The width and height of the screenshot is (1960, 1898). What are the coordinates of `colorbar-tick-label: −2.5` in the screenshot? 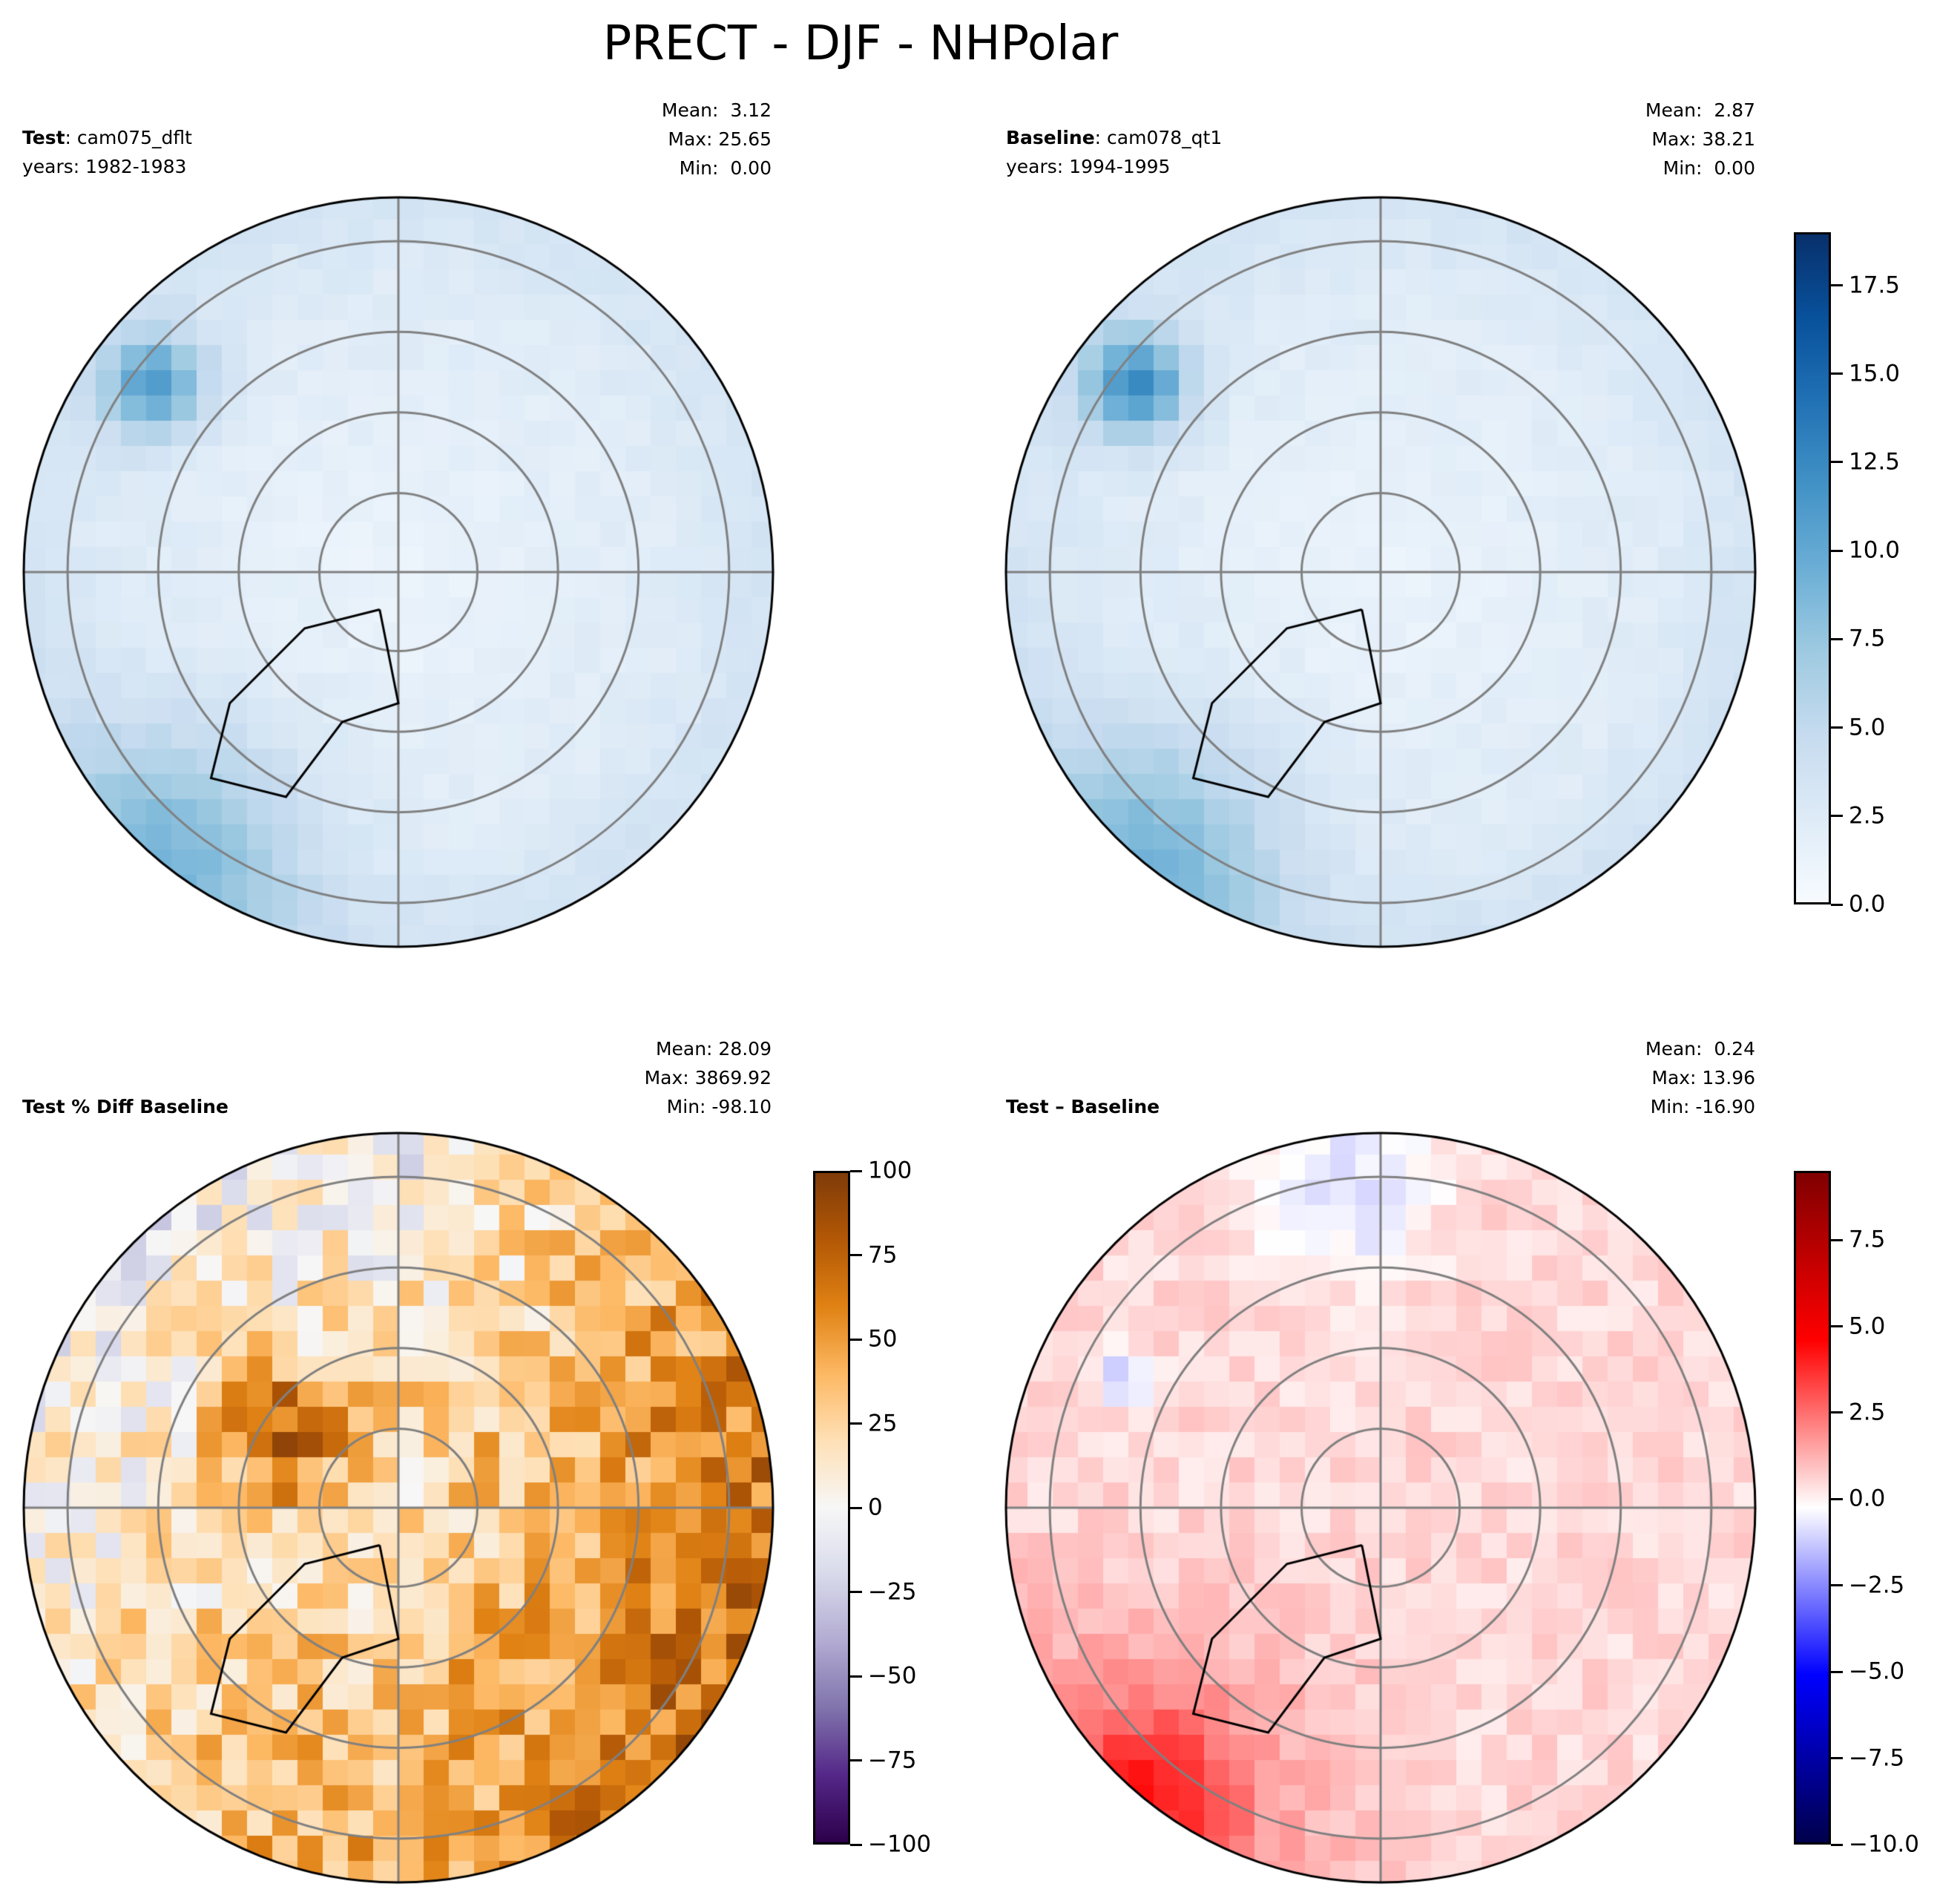 It's located at (1877, 1586).